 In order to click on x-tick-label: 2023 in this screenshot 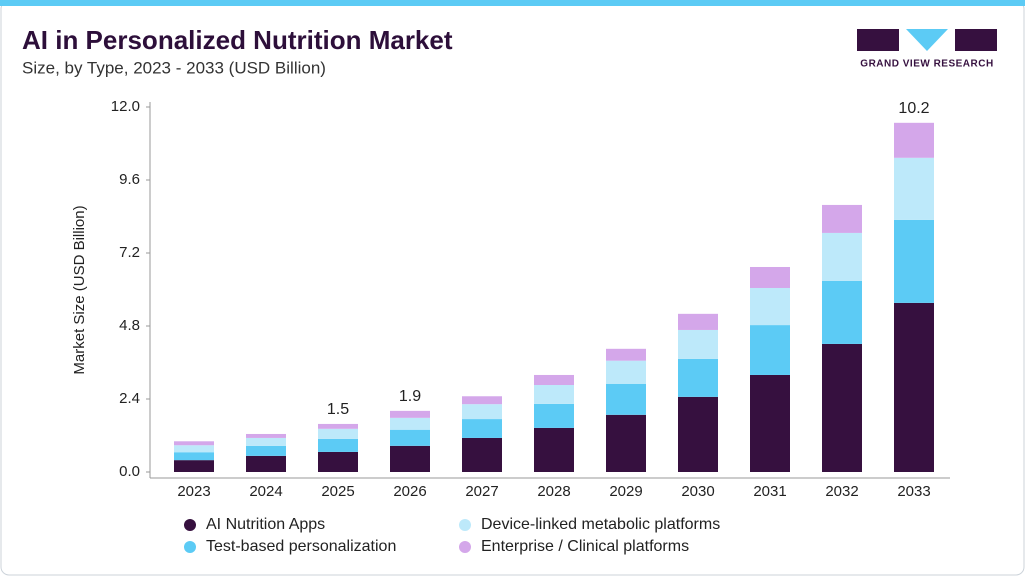, I will do `click(193, 491)`.